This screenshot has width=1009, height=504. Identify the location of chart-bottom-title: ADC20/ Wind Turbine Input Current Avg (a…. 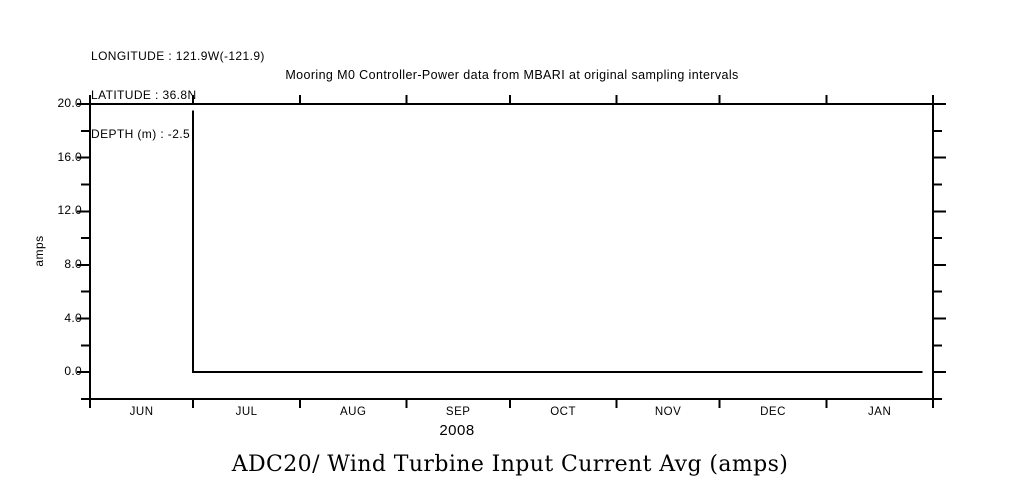
(510, 464).